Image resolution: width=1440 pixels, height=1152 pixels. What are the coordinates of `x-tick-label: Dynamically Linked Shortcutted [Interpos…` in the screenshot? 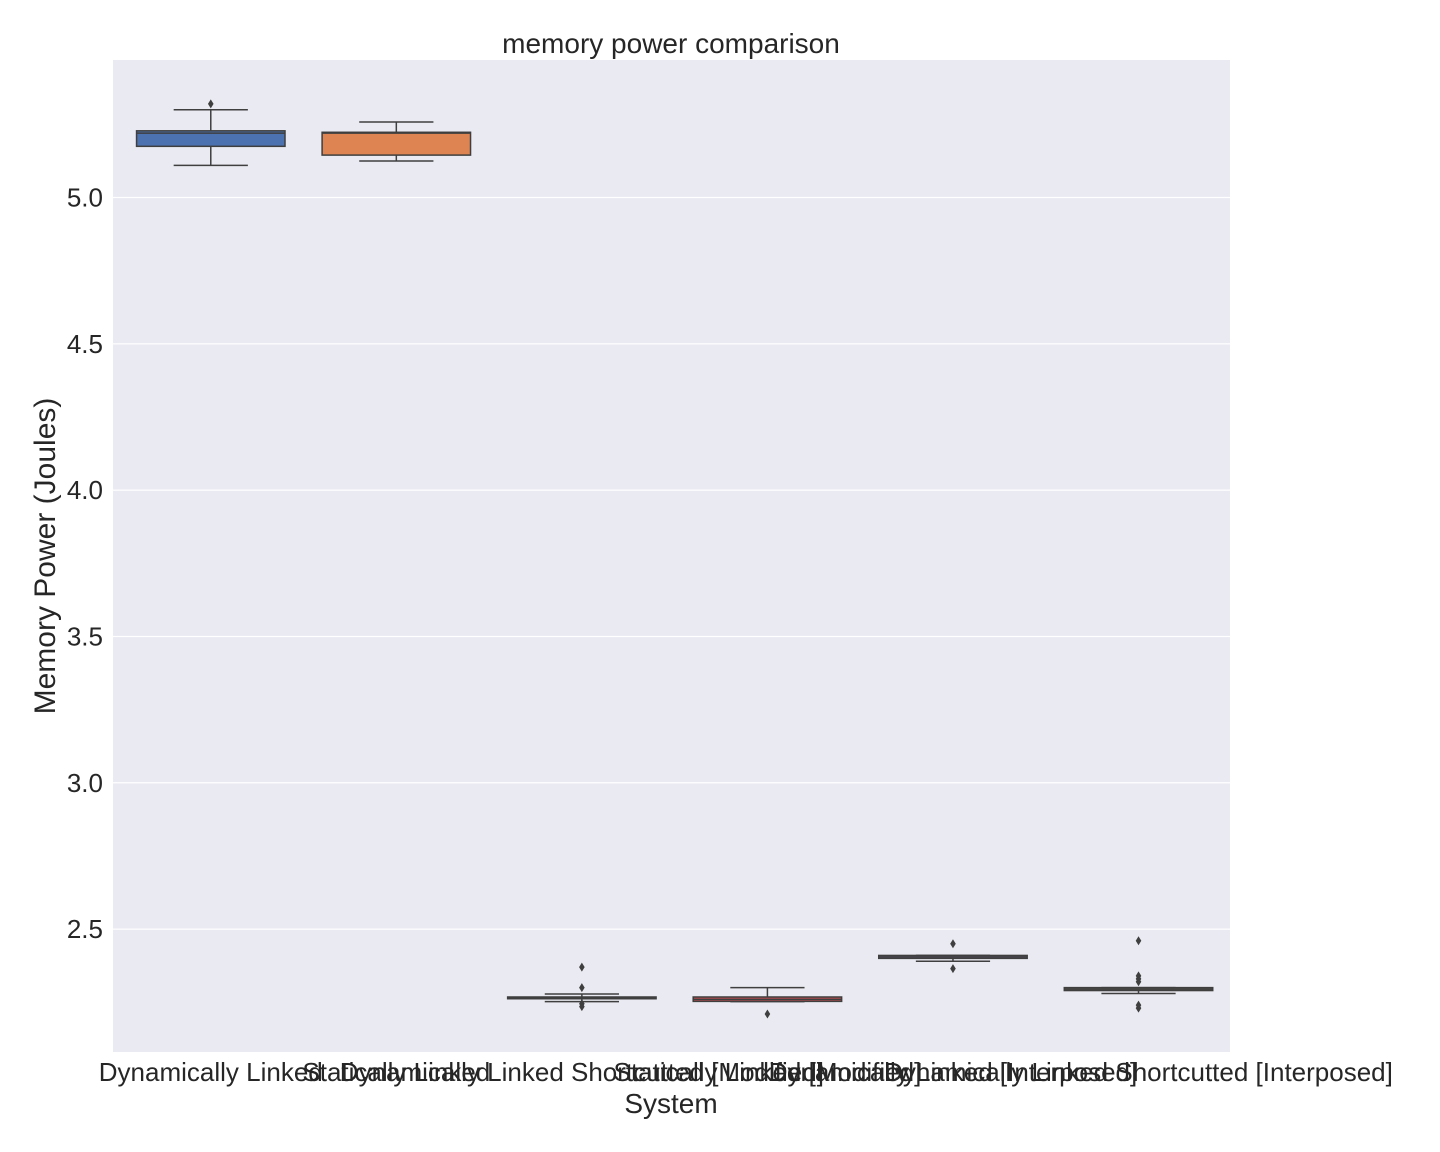 It's located at (1138, 1072).